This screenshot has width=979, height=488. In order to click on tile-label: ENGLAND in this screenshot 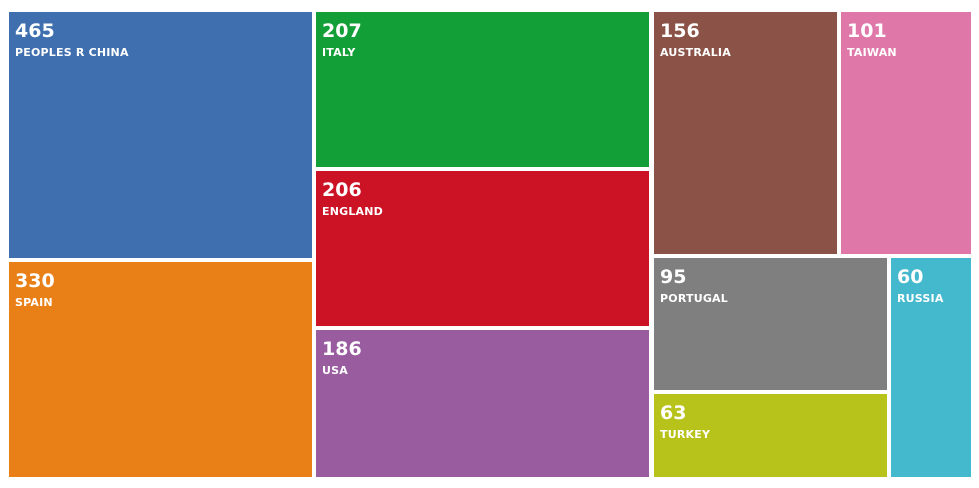, I will do `click(353, 211)`.